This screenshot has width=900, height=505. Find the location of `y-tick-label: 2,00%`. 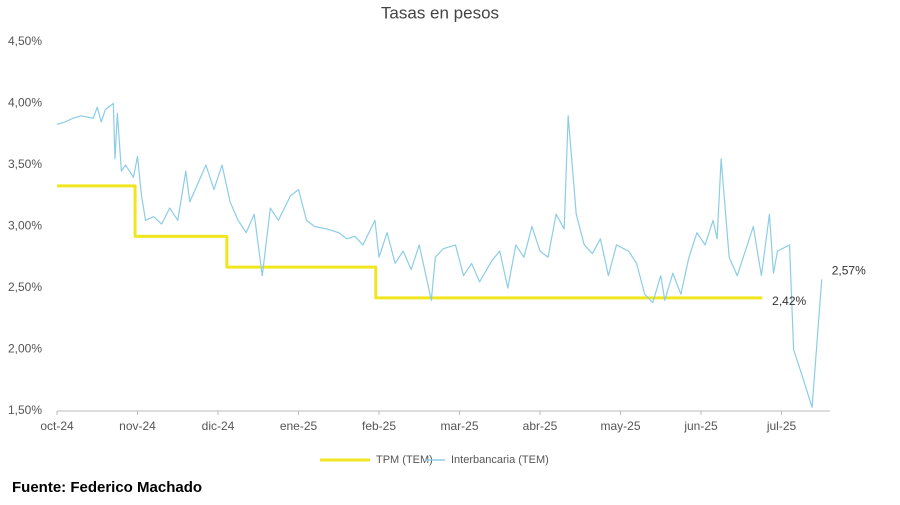

y-tick-label: 2,00% is located at coordinates (25, 349).